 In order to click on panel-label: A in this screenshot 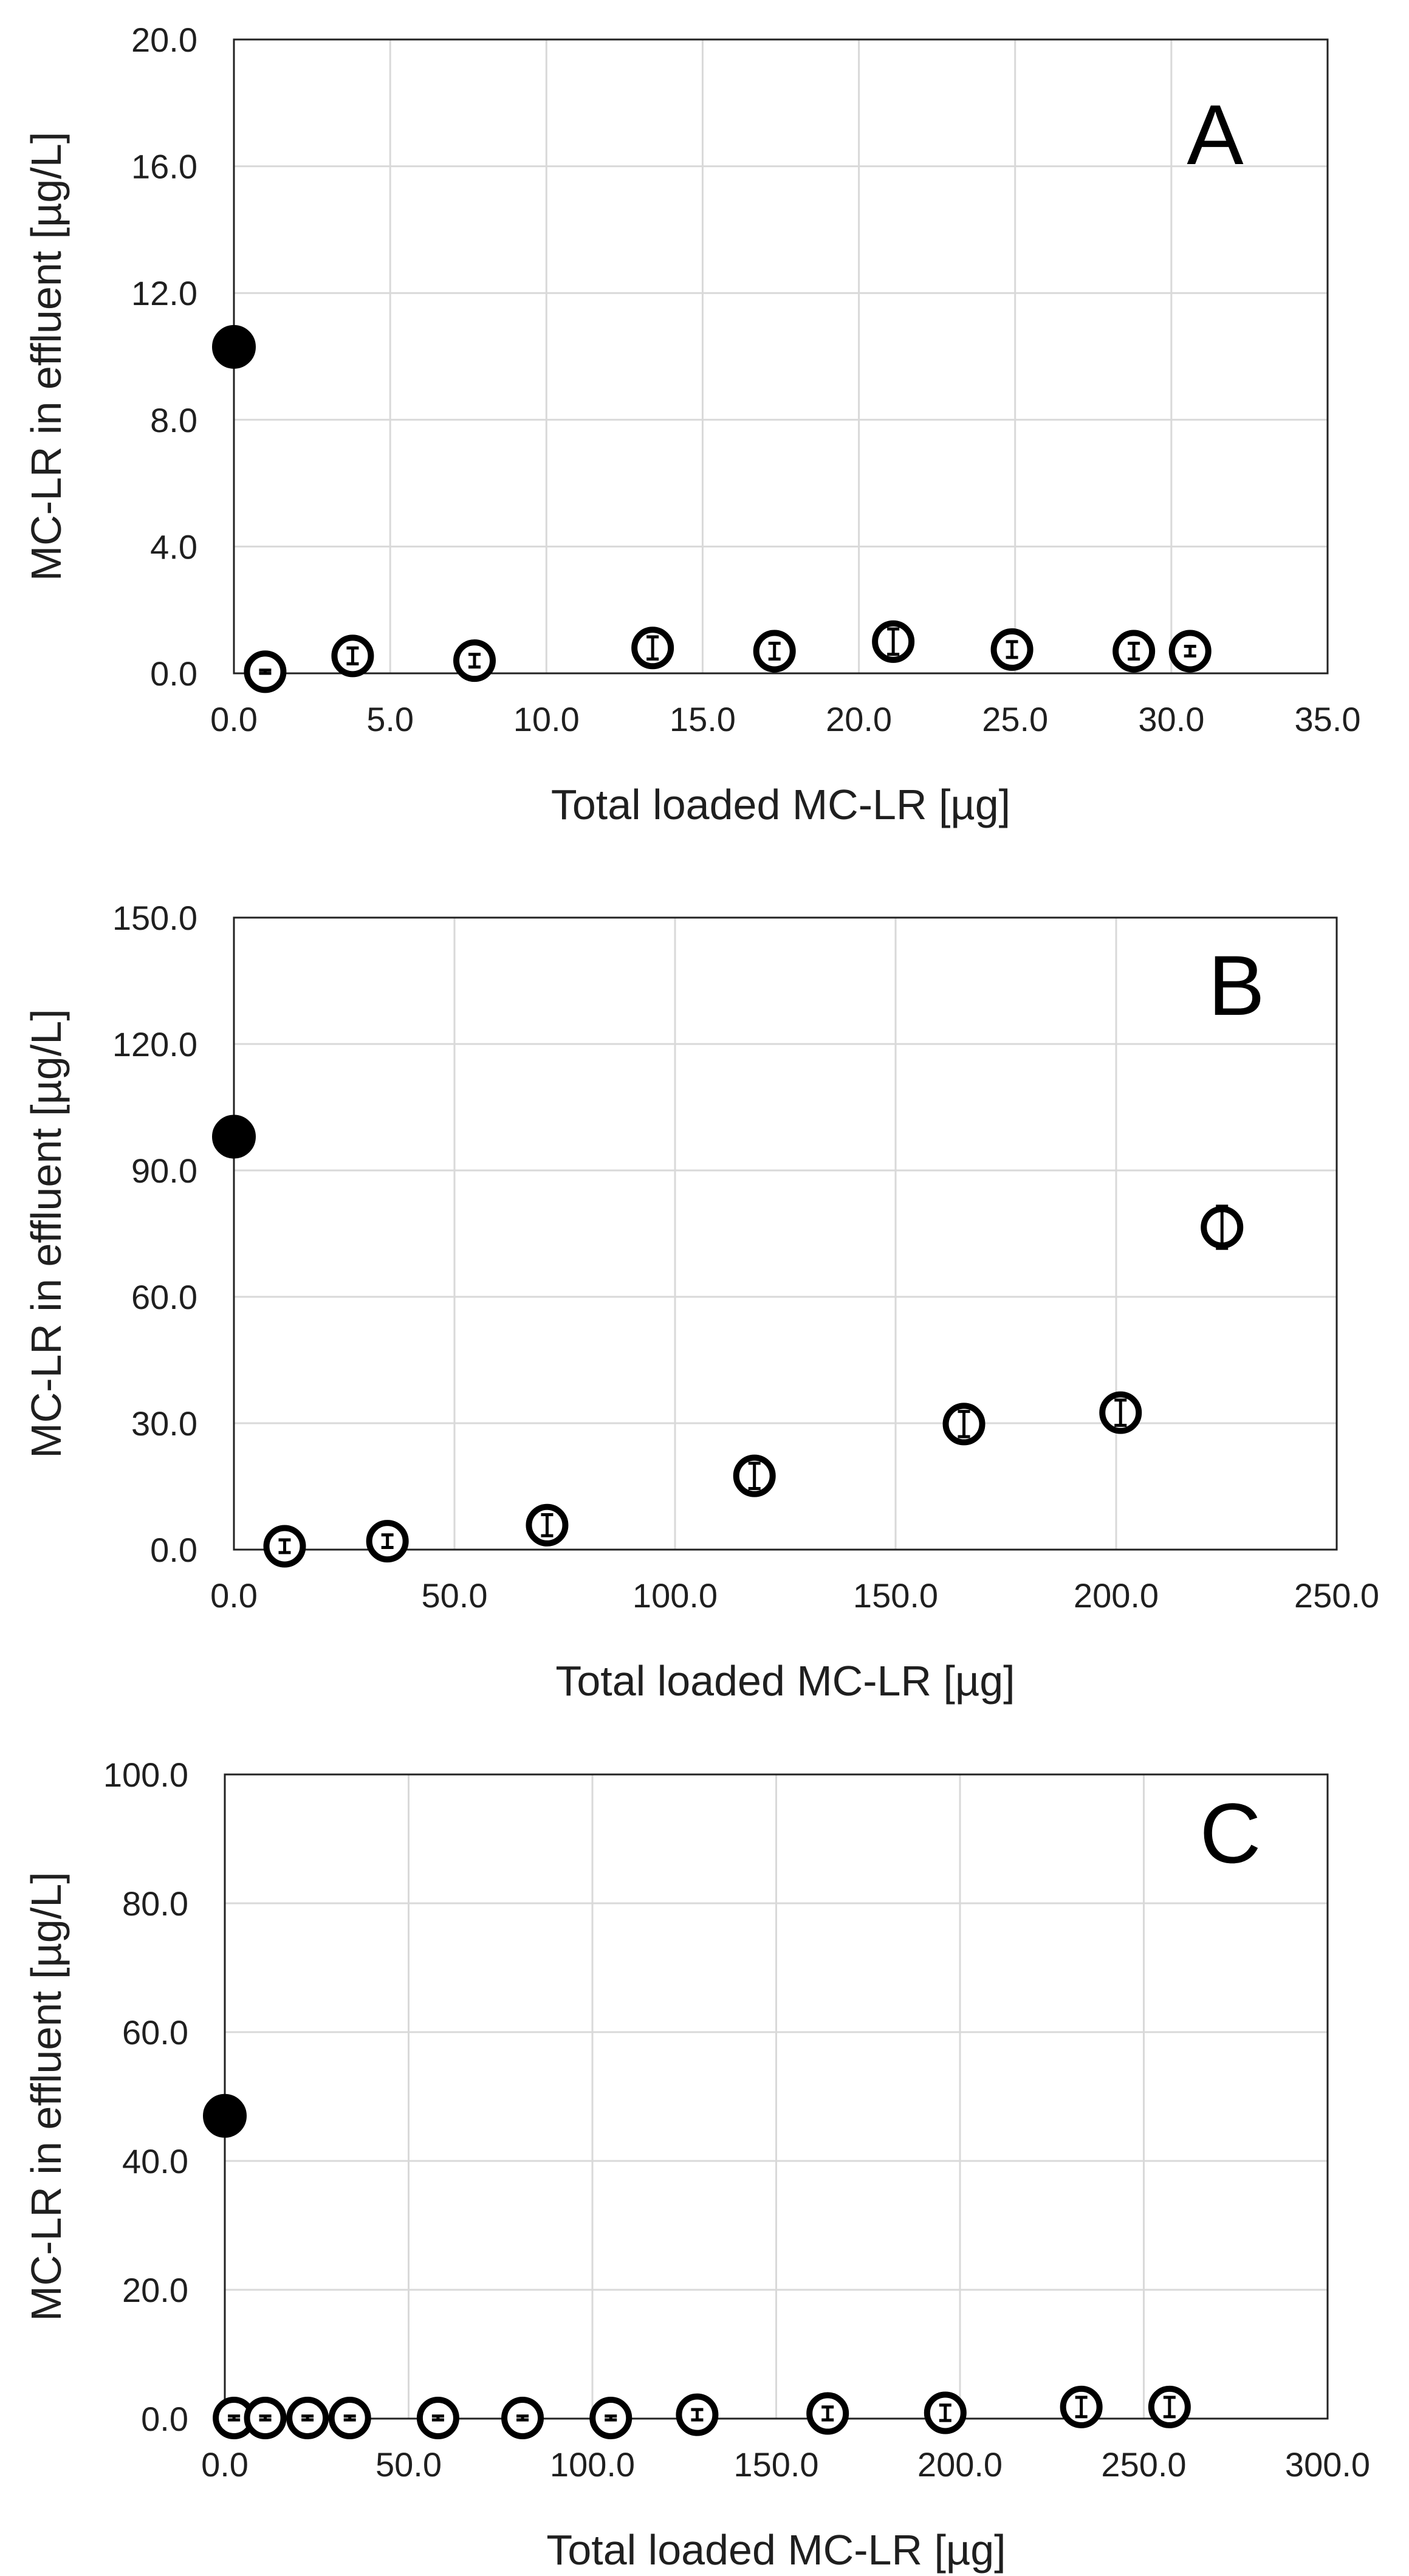, I will do `click(1215, 134)`.